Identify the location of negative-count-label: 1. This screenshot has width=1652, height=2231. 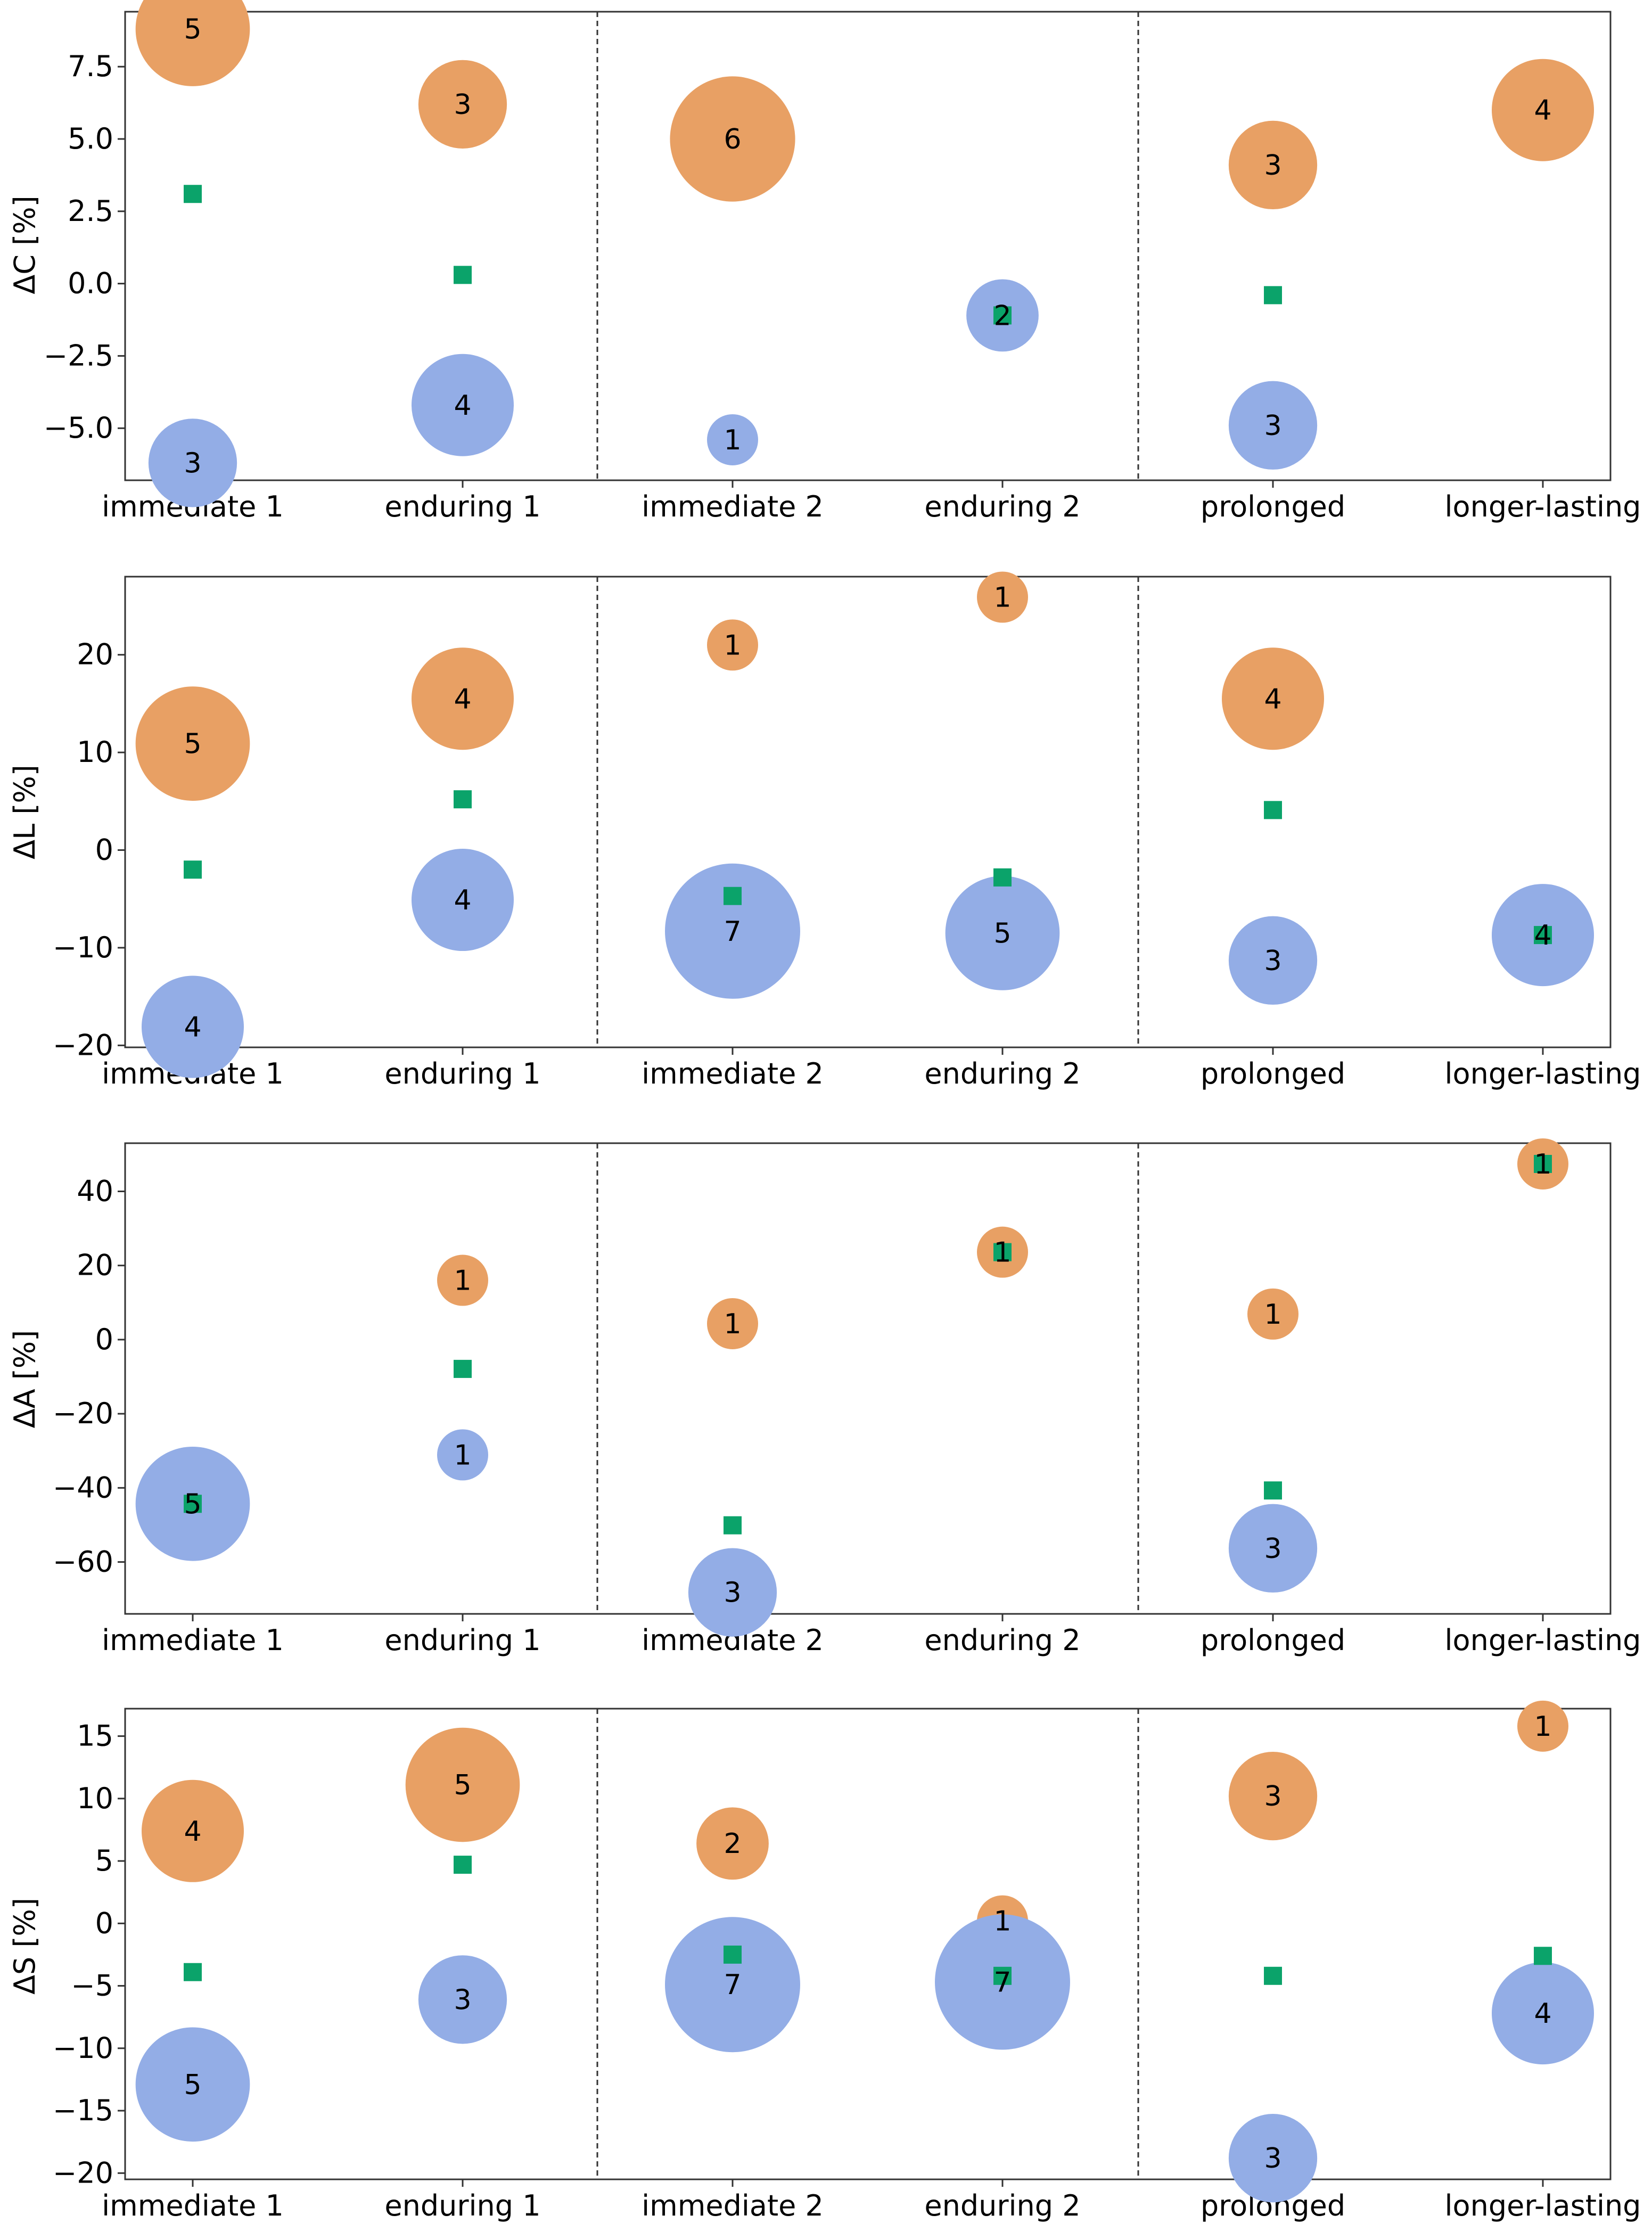
(463, 1455).